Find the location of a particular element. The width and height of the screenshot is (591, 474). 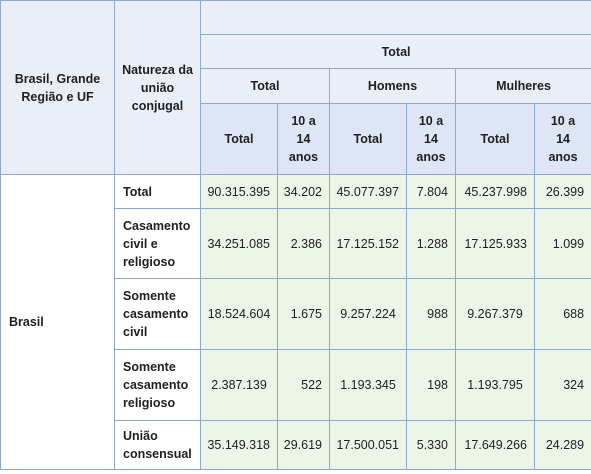

cell-value: 1.193.345 is located at coordinates (368, 385).